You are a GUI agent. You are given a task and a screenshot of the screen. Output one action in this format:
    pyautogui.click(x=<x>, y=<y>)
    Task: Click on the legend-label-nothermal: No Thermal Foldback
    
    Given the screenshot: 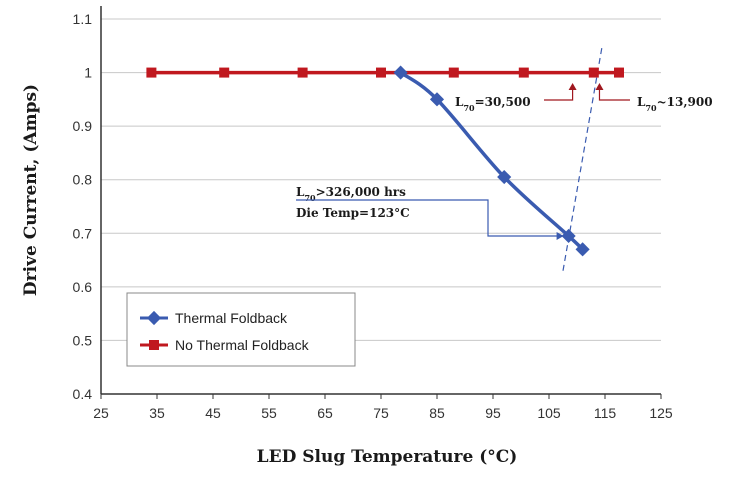 What is the action you would take?
    pyautogui.click(x=242, y=345)
    